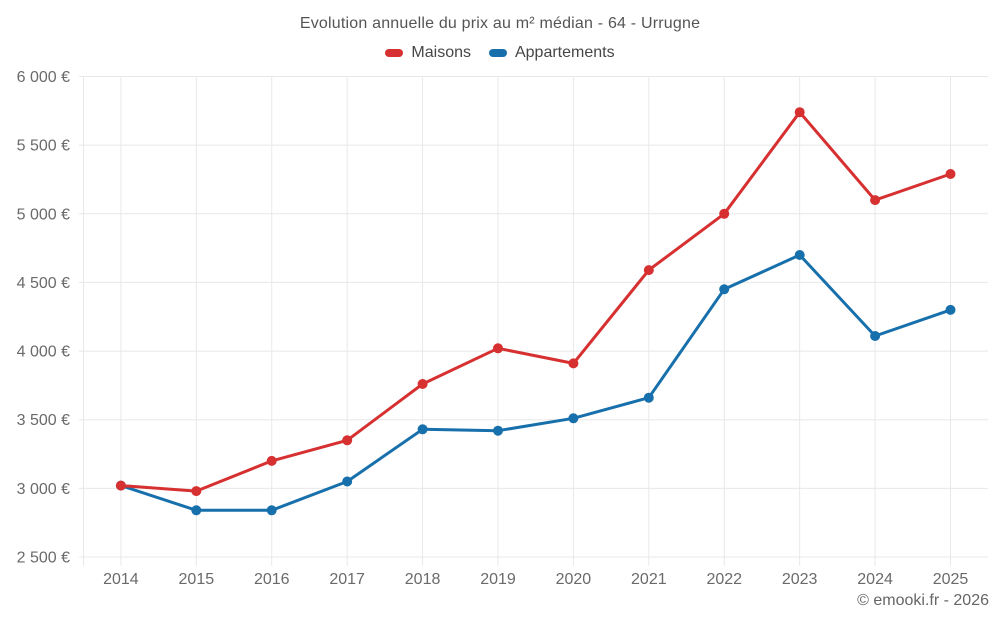  I want to click on point-maisons-2021, so click(648, 270).